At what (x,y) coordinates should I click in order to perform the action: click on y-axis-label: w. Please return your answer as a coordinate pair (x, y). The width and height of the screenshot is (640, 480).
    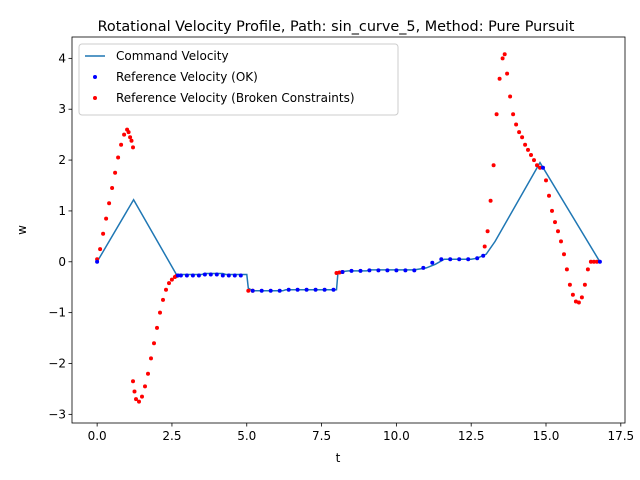
    Looking at the image, I should click on (22, 230).